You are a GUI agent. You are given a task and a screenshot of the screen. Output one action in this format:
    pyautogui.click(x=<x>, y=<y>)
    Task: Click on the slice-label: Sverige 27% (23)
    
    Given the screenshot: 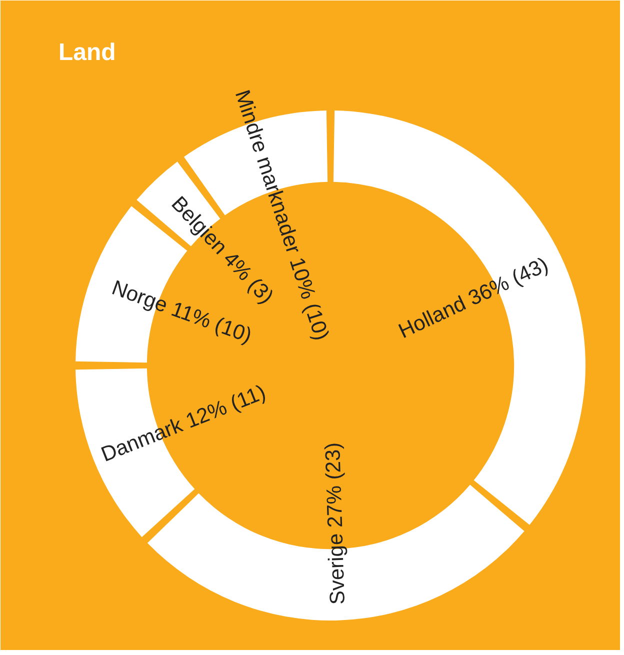 What is the action you would take?
    pyautogui.click(x=335, y=523)
    